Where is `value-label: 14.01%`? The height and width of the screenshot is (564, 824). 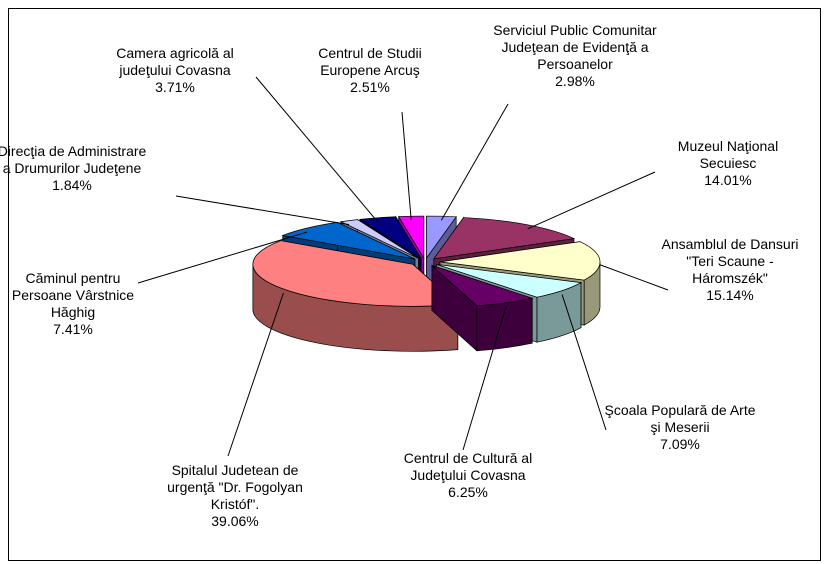
value-label: 14.01% is located at coordinates (728, 180).